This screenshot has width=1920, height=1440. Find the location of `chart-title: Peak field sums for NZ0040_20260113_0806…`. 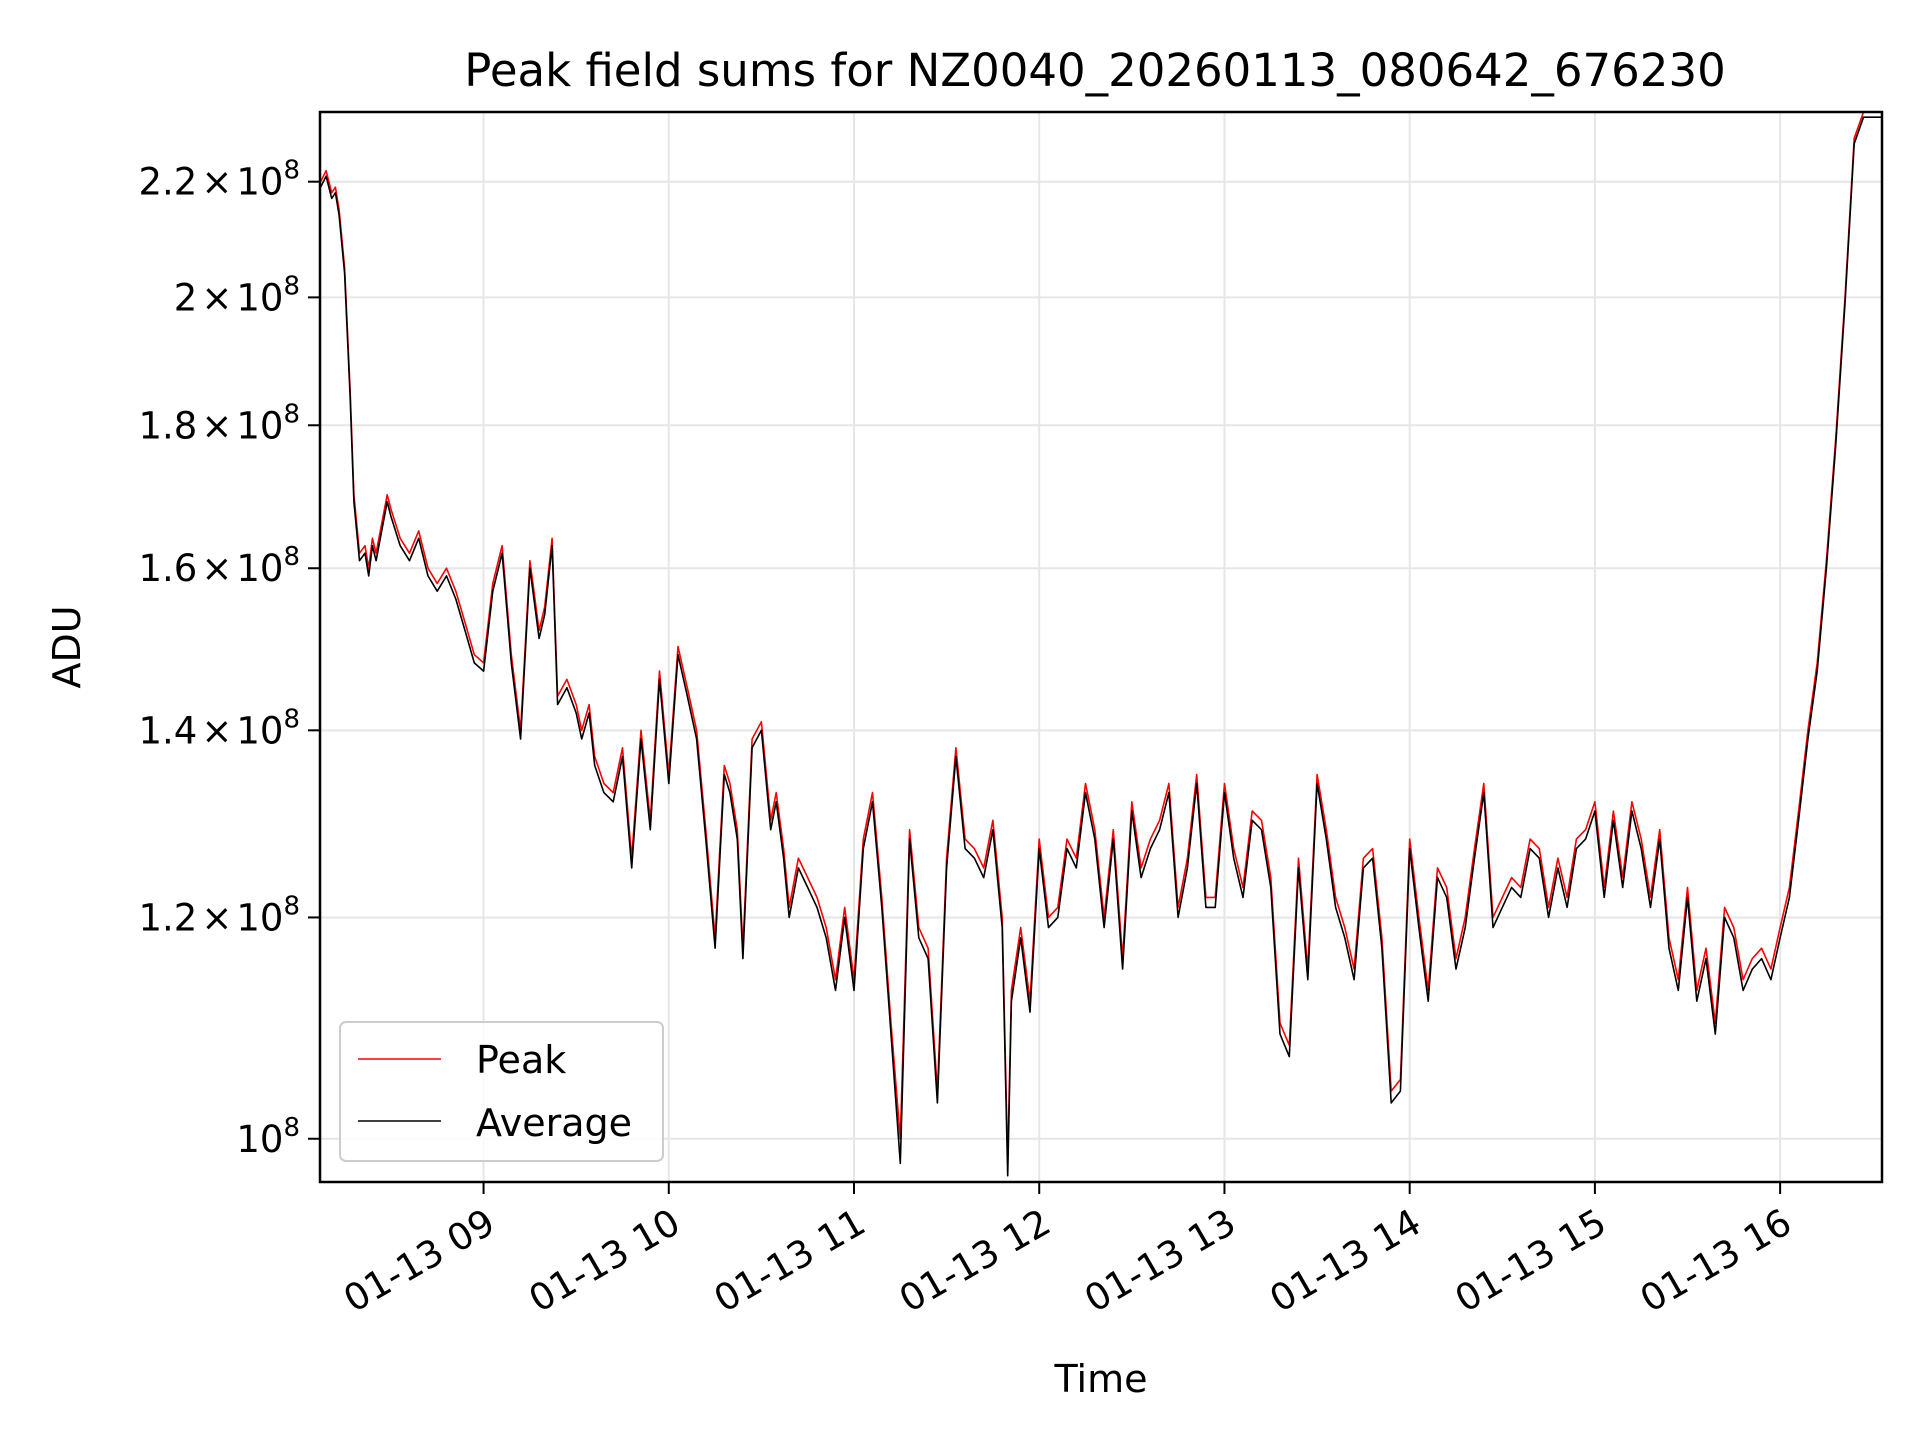

chart-title: Peak field sums for NZ0040_20260113_0806… is located at coordinates (1094, 70).